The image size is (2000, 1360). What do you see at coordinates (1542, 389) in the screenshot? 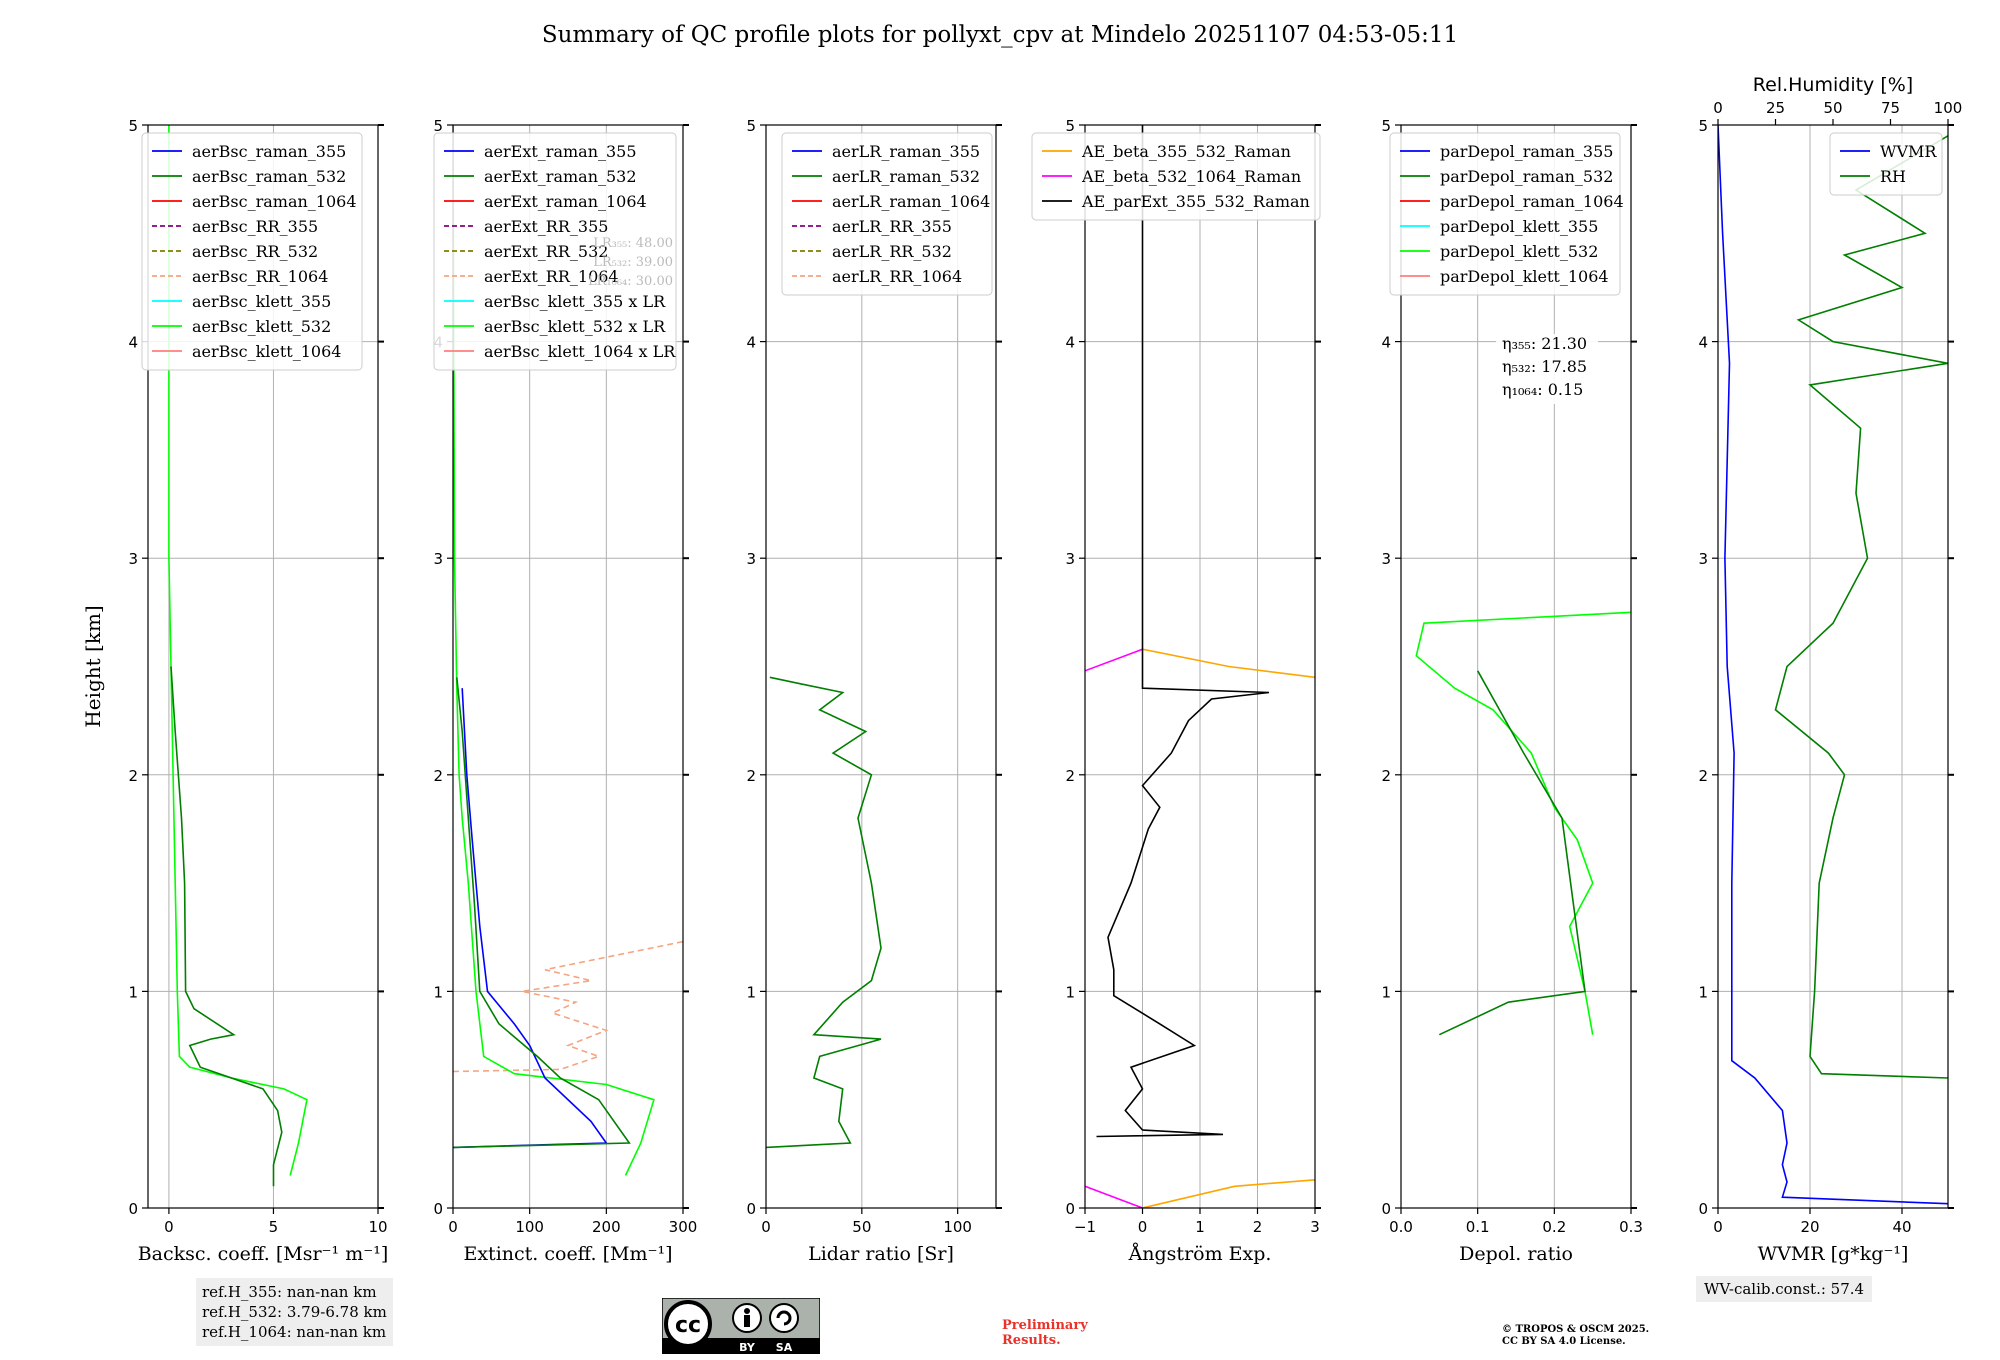
I see `eta-label: η₁₀₆₄: 0.15` at bounding box center [1542, 389].